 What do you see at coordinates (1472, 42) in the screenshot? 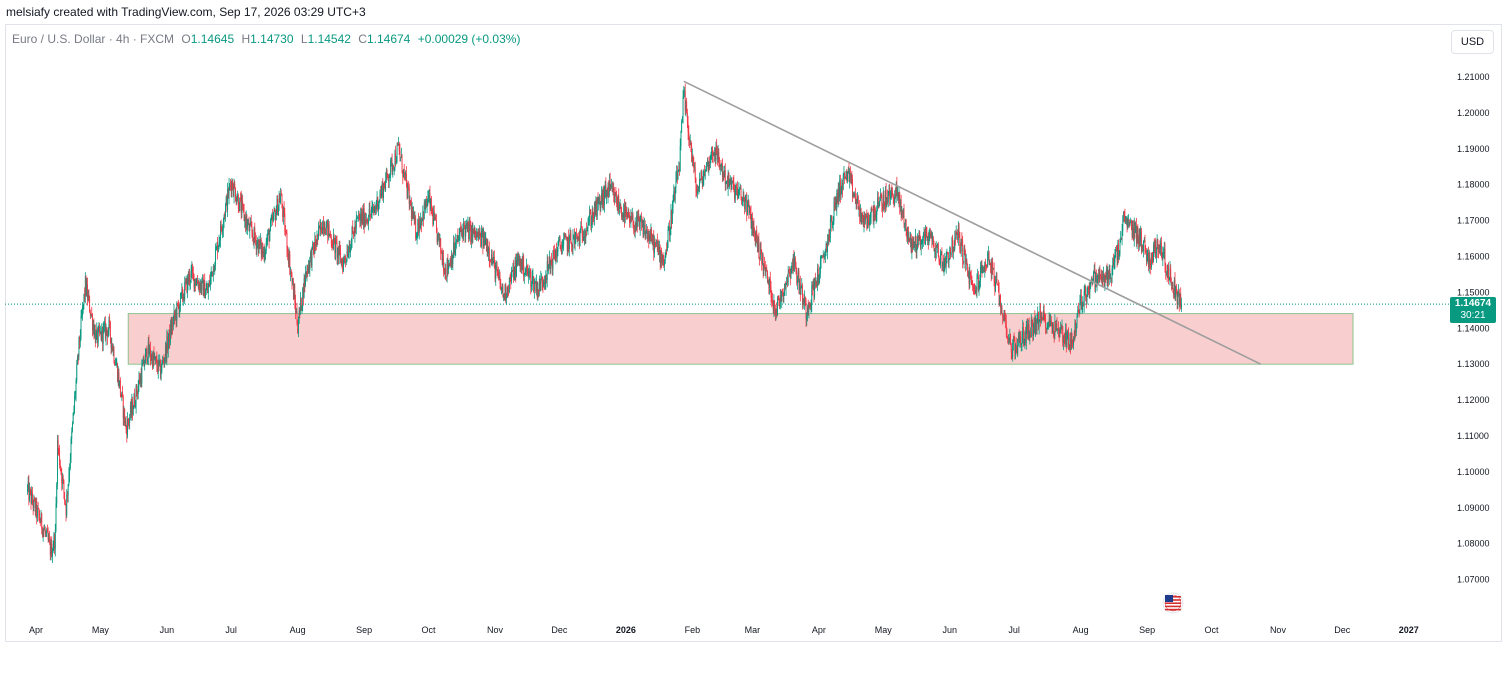
I see `currency-button: USD` at bounding box center [1472, 42].